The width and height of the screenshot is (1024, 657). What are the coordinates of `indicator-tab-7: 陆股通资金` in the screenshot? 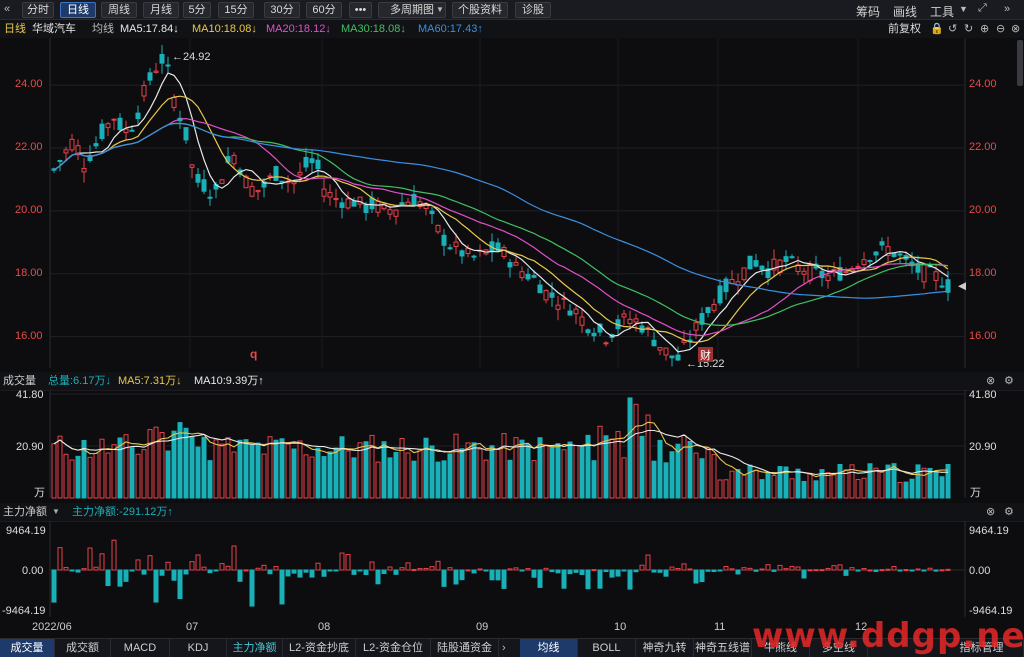 It's located at (465, 648).